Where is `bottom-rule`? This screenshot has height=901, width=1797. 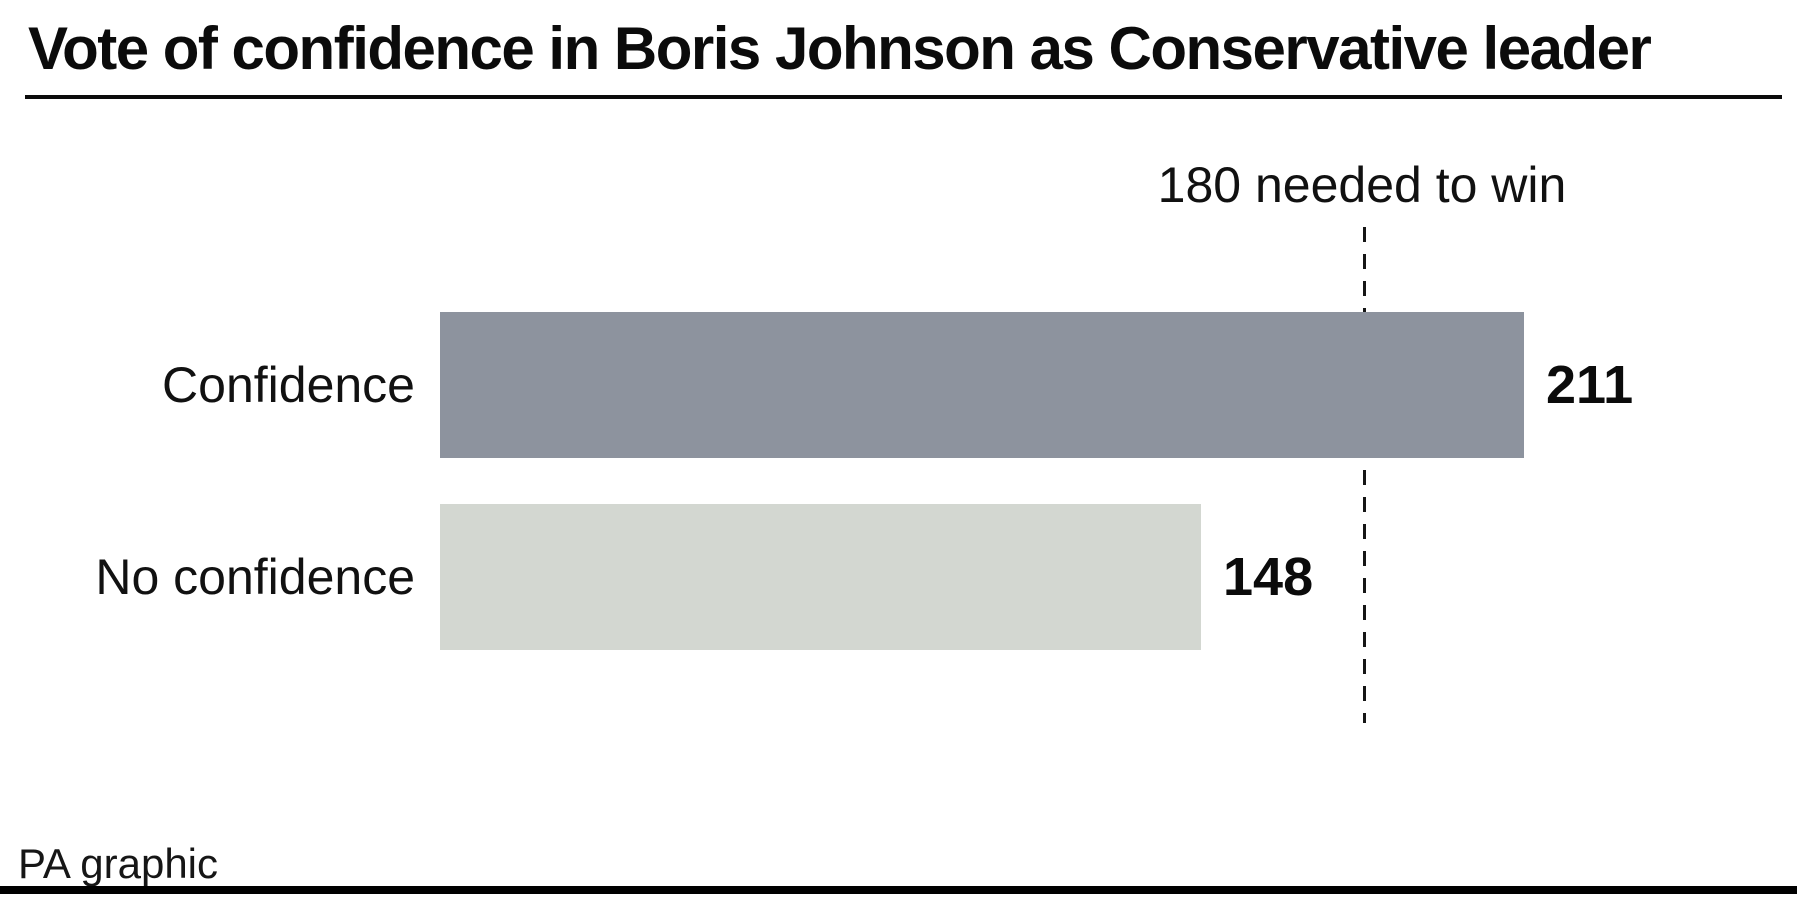
bottom-rule is located at coordinates (898, 890).